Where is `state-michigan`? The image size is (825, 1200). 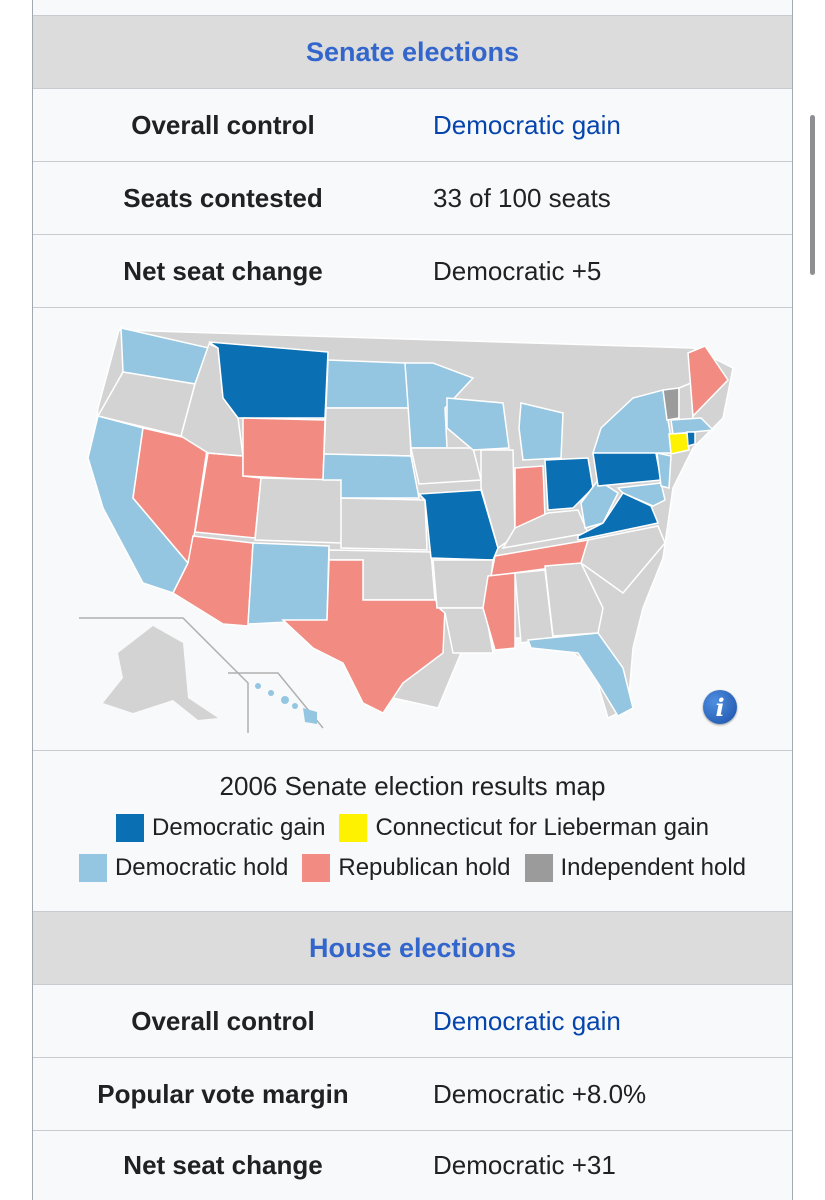 state-michigan is located at coordinates (541, 431).